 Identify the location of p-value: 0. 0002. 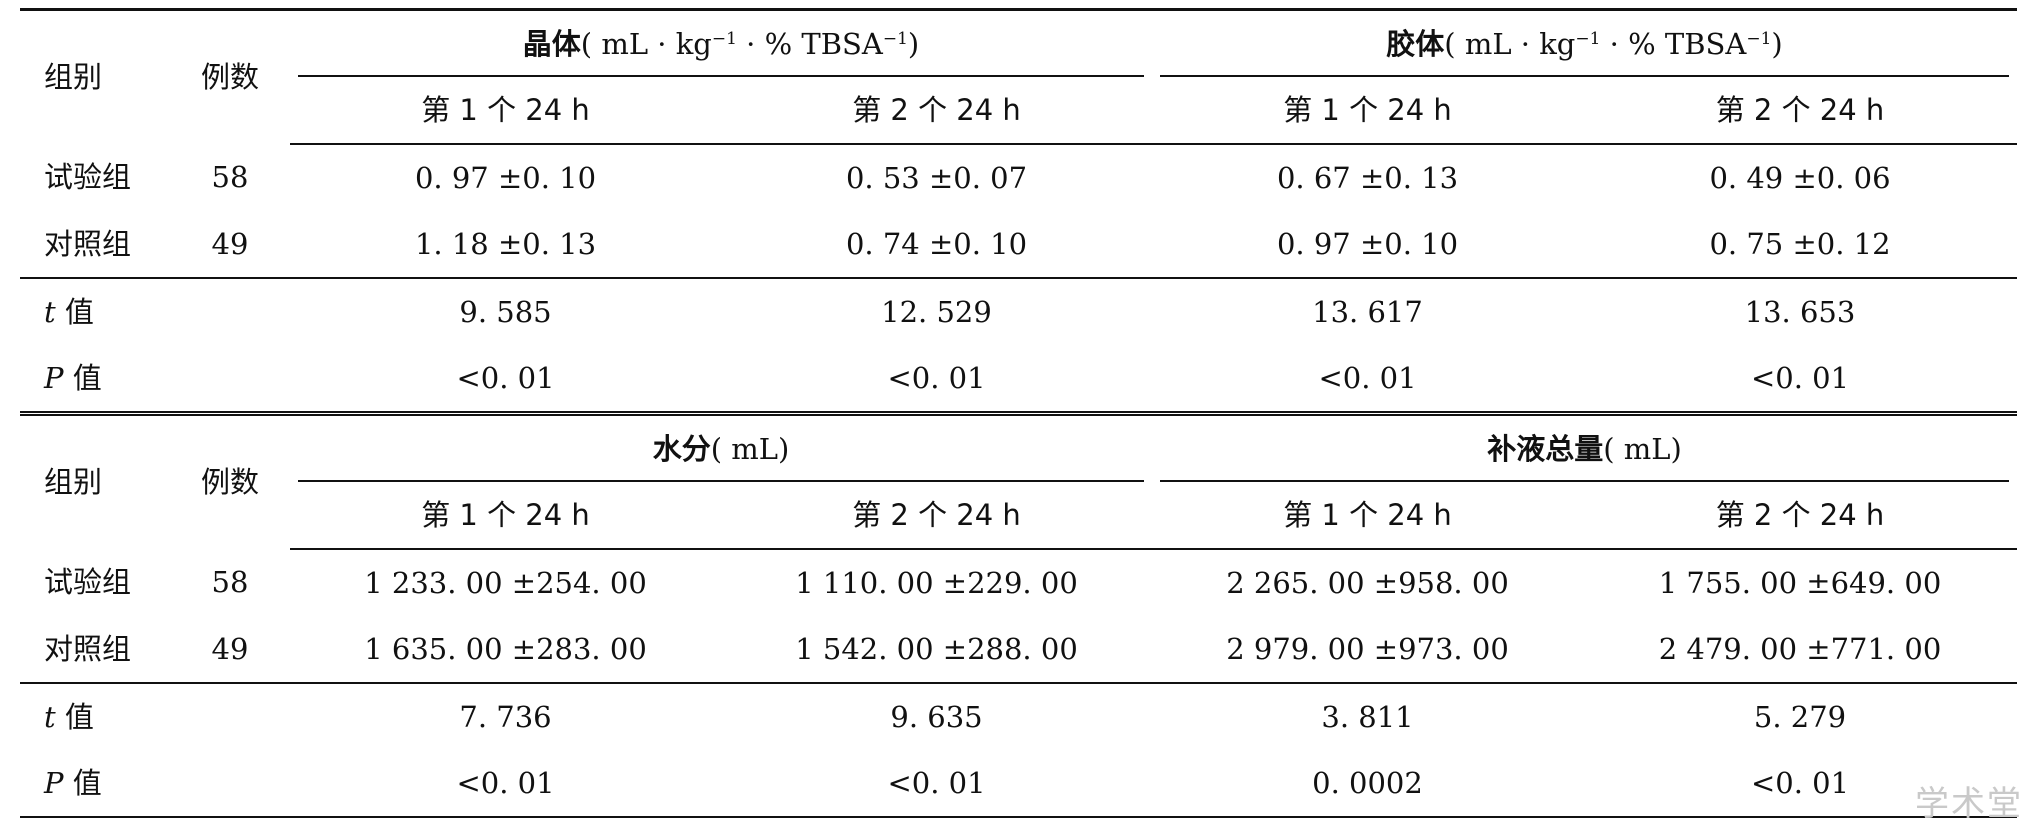
(1367, 784).